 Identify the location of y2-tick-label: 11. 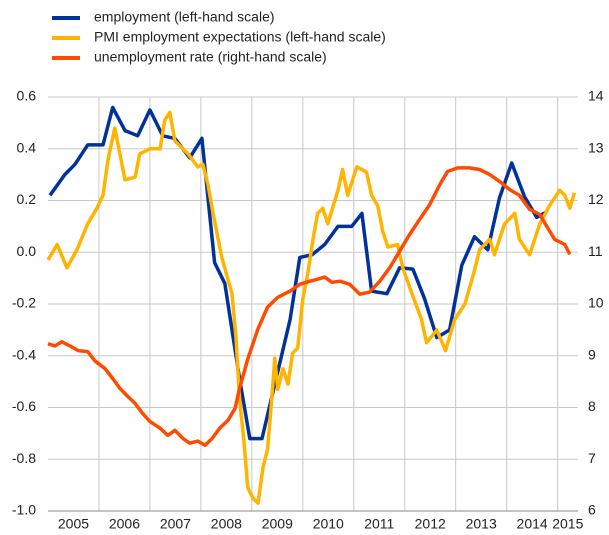
(595, 251).